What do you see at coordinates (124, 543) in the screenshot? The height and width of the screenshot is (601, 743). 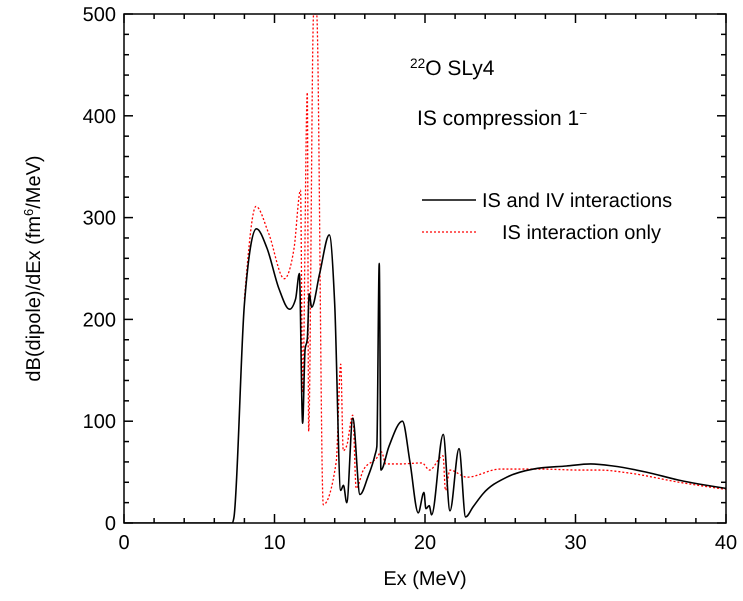 I see `x-tick-label: 0` at bounding box center [124, 543].